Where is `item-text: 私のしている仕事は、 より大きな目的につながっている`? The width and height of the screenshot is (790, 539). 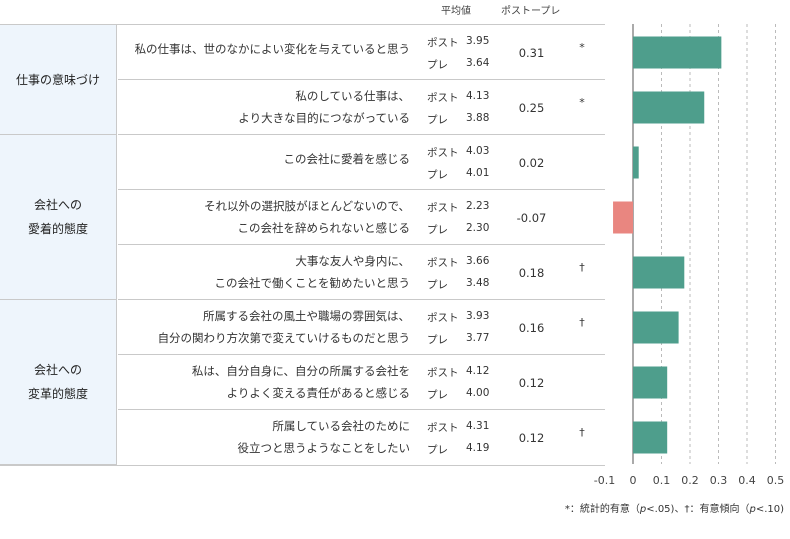
item-text: 私のしている仕事は、 より大きな目的につながっている is located at coordinates (324, 107).